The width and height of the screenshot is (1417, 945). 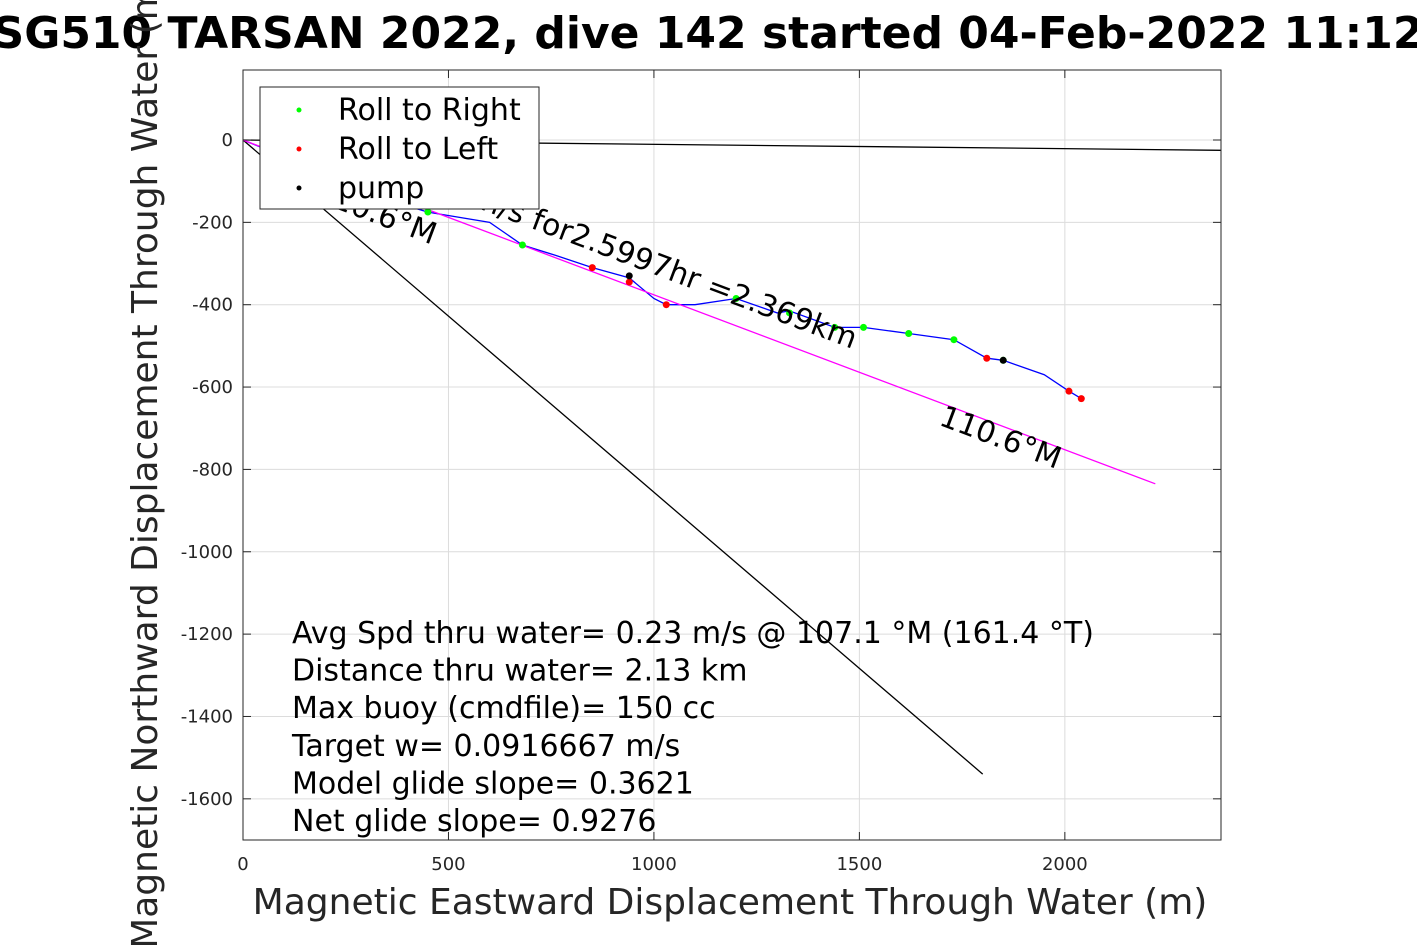 I want to click on legend: Roll to Right Roll to Left pump, so click(x=399, y=148).